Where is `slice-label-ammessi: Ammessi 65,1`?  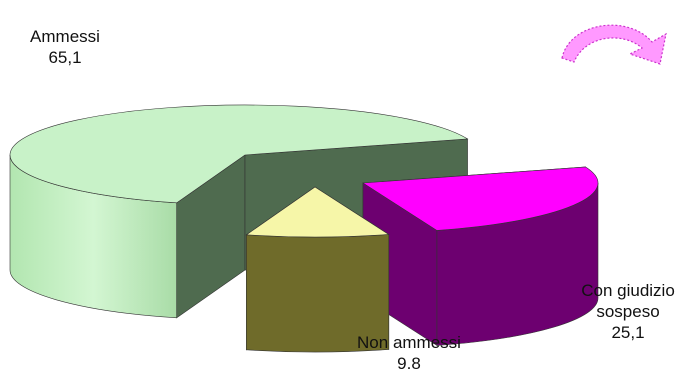 slice-label-ammessi: Ammessi 65,1 is located at coordinates (65, 47).